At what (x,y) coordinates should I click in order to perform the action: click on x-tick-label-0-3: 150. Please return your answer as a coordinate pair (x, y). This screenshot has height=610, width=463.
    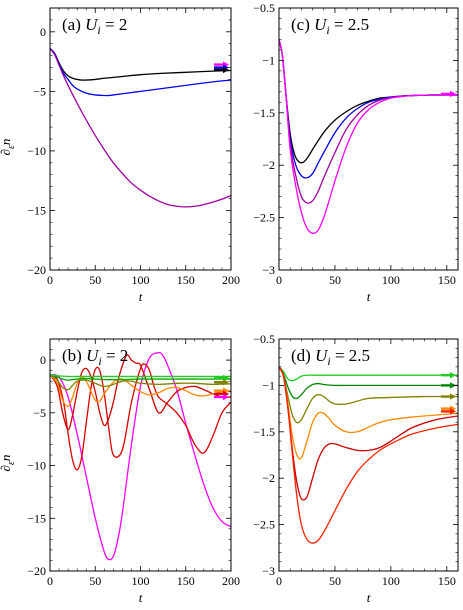
    Looking at the image, I should click on (186, 280).